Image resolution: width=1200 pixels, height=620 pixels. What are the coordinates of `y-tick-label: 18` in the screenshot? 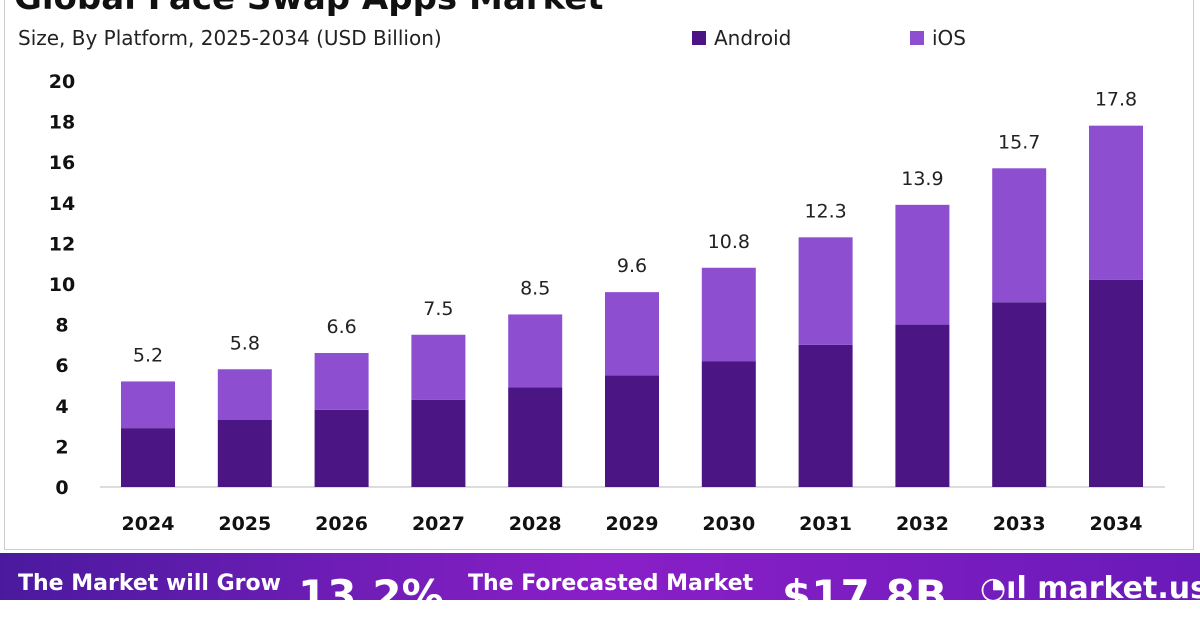 It's located at (62, 123).